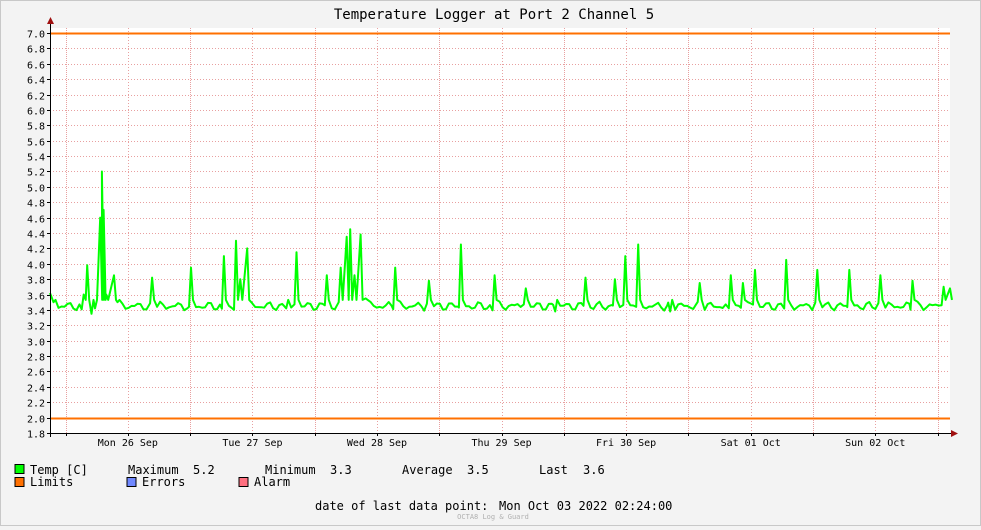 This screenshot has height=530, width=981. What do you see at coordinates (36, 373) in the screenshot?
I see `y-tick-label: 2.6` at bounding box center [36, 373].